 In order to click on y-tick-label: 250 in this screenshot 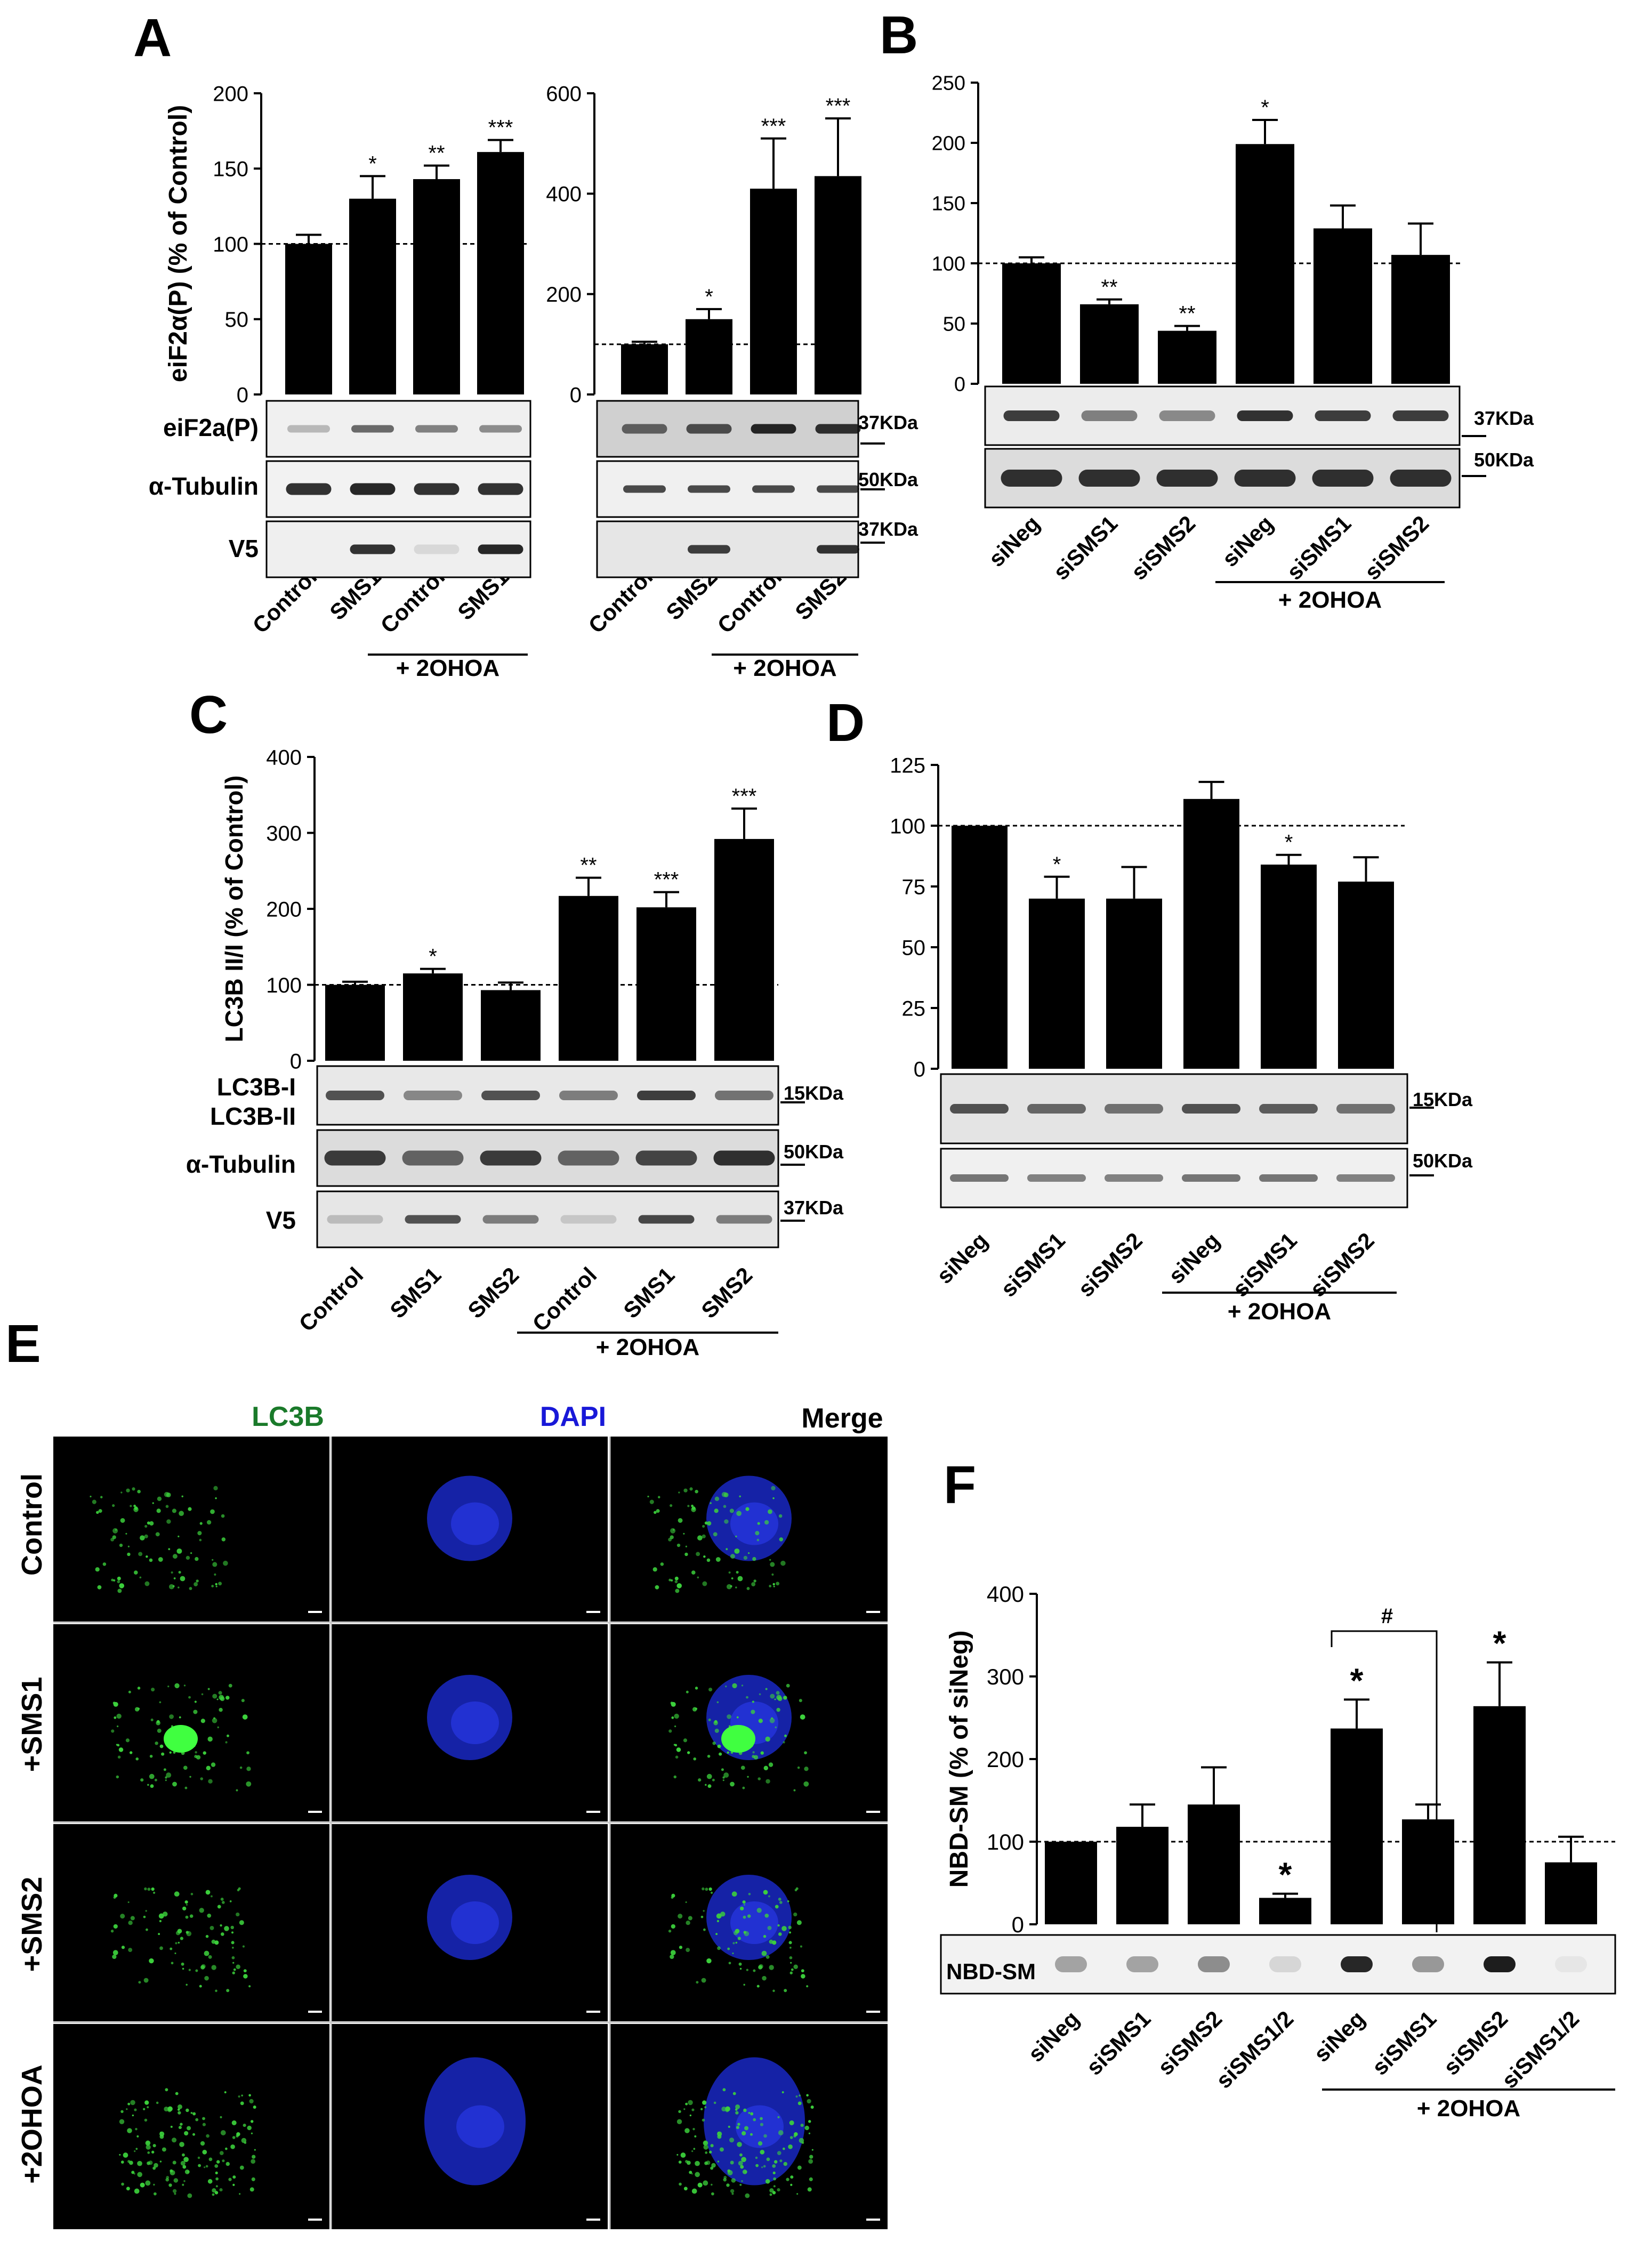, I will do `click(948, 84)`.